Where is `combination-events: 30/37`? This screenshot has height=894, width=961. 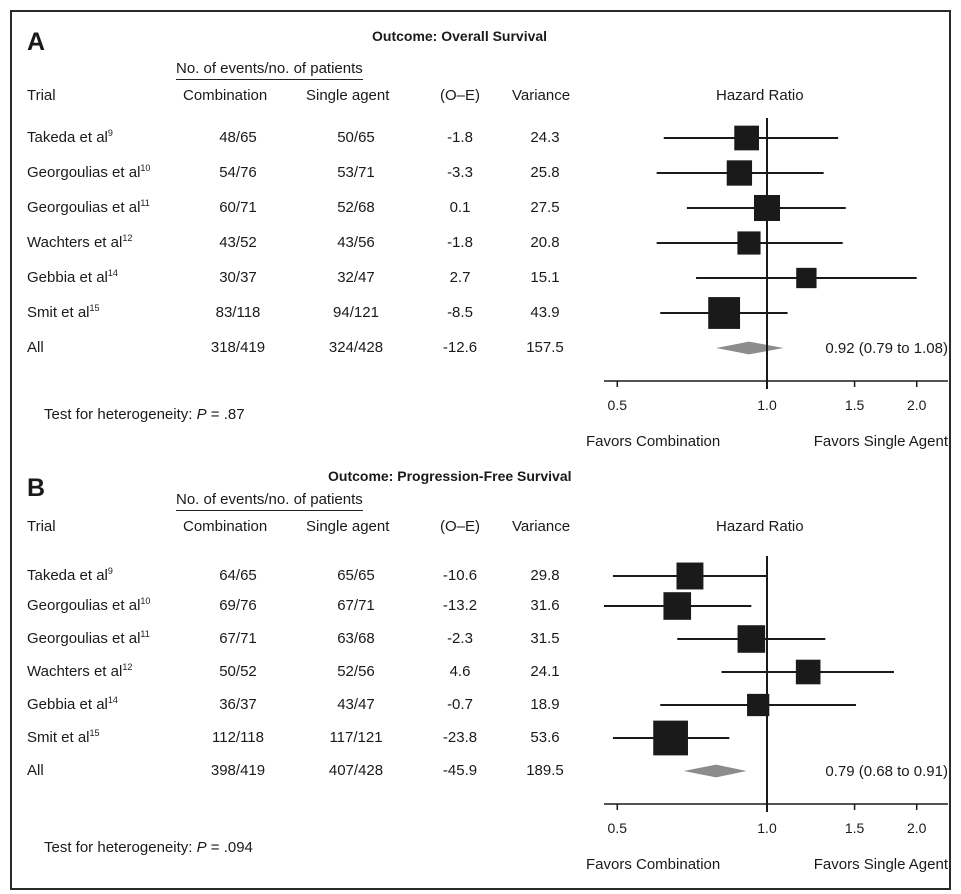
combination-events: 30/37 is located at coordinates (238, 277).